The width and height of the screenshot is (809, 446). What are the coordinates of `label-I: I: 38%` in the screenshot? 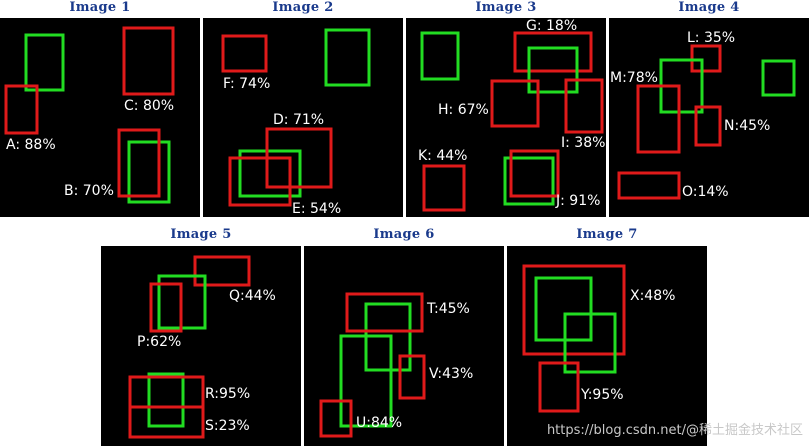 It's located at (583, 143).